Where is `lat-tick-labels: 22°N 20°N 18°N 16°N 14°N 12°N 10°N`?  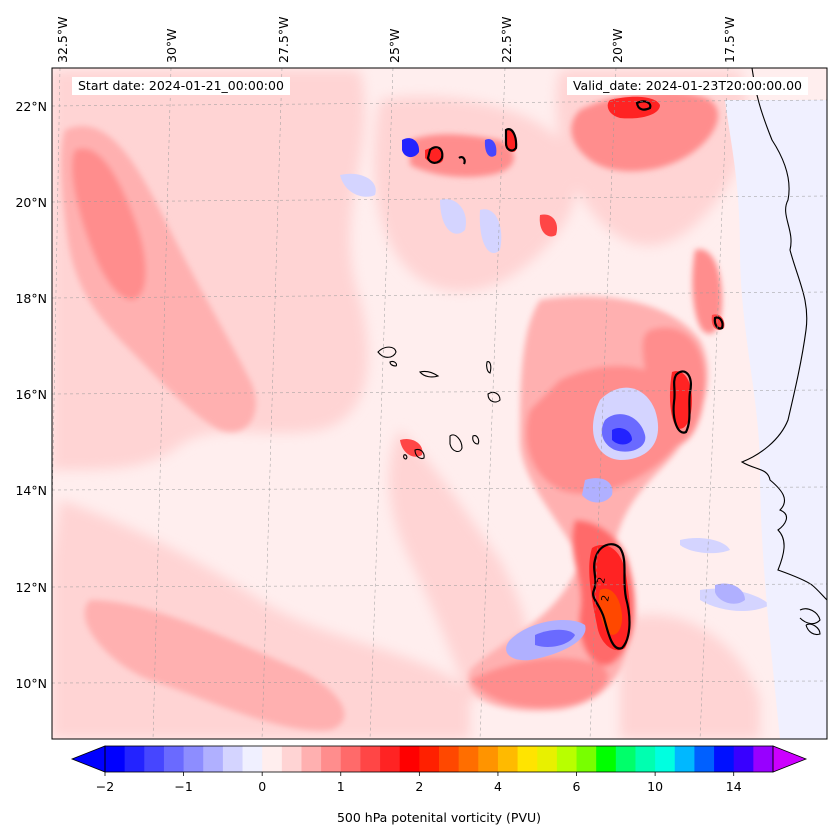
lat-tick-labels: 22°N 20°N 18°N 16°N 14°N 12°N 10°N is located at coordinates (31, 395).